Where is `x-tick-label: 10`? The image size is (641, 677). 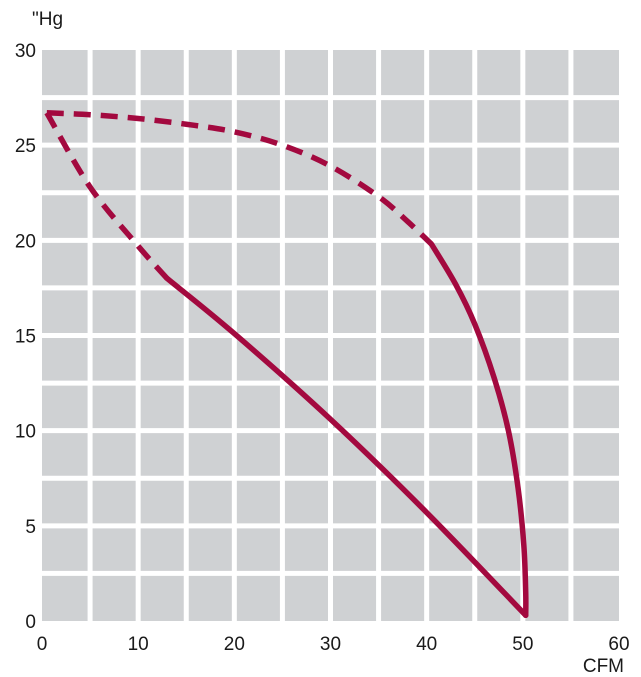
x-tick-label: 10 is located at coordinates (138, 644).